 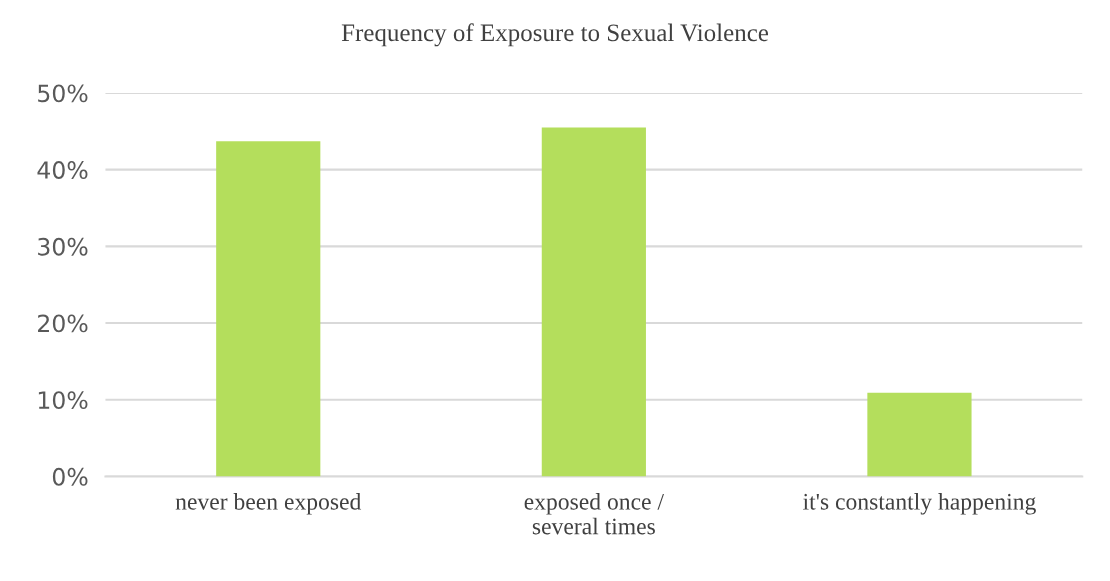 What do you see at coordinates (268, 504) in the screenshot?
I see `x-tick-label: never been exposed` at bounding box center [268, 504].